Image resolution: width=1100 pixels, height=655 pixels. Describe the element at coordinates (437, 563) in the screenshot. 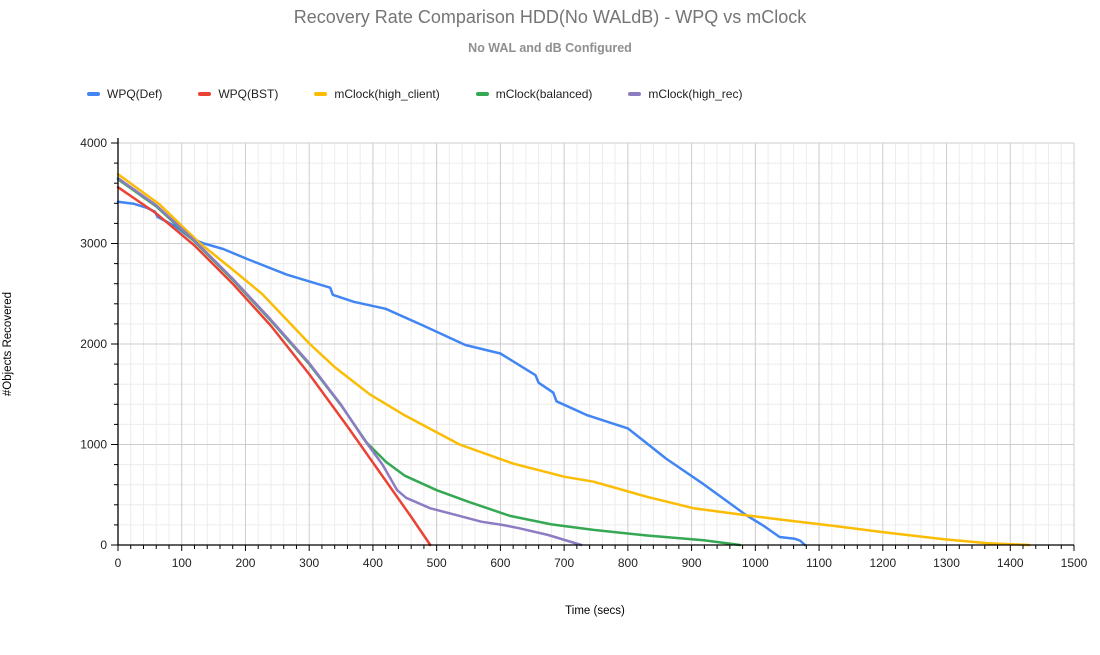

I see `x-tick-label: 500` at that location.